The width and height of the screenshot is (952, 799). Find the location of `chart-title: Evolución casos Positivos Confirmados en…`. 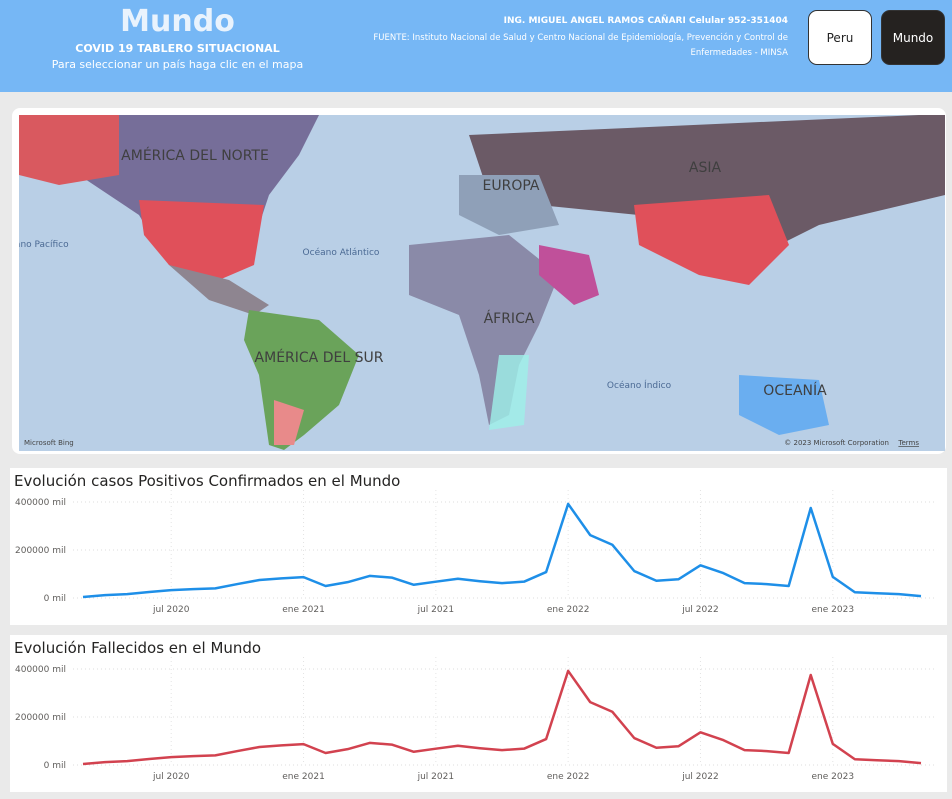

chart-title: Evolución casos Positivos Confirmados en… is located at coordinates (207, 481).